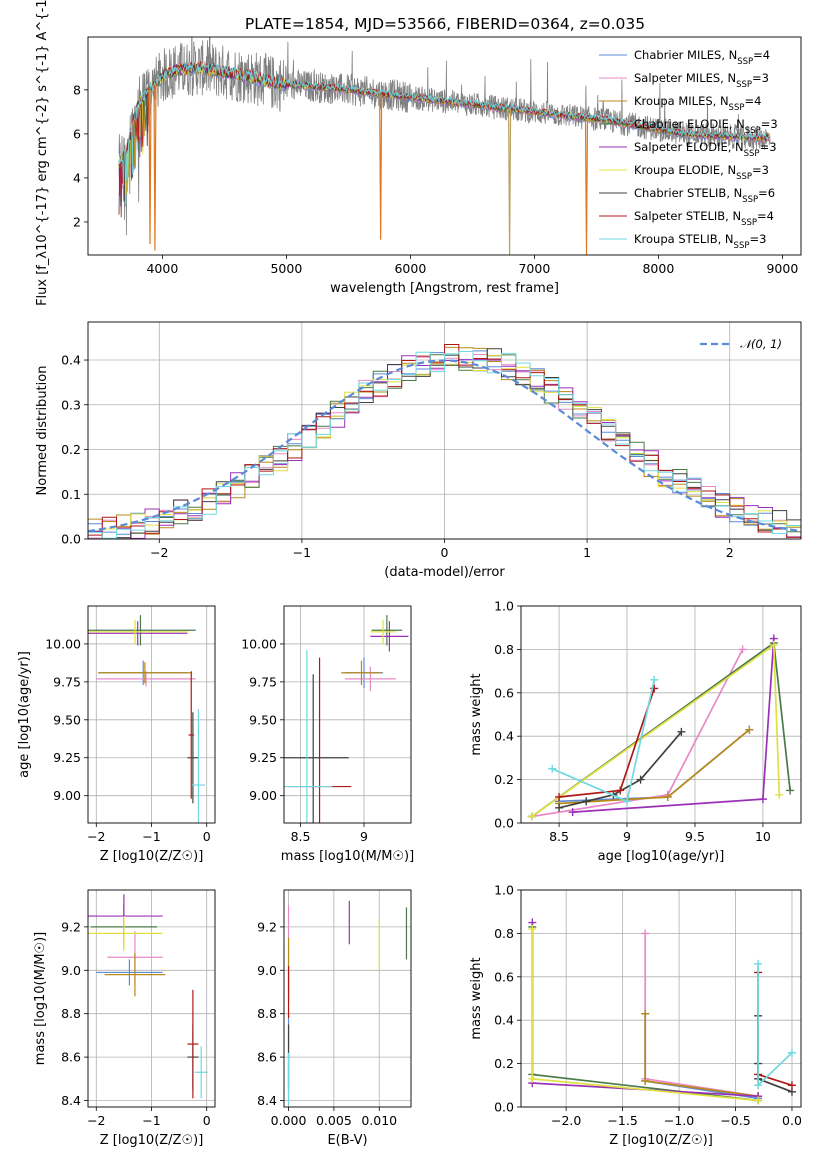 This screenshot has width=819, height=1170. What do you see at coordinates (587, 552) in the screenshot?
I see `x-tick-label: 1` at bounding box center [587, 552].